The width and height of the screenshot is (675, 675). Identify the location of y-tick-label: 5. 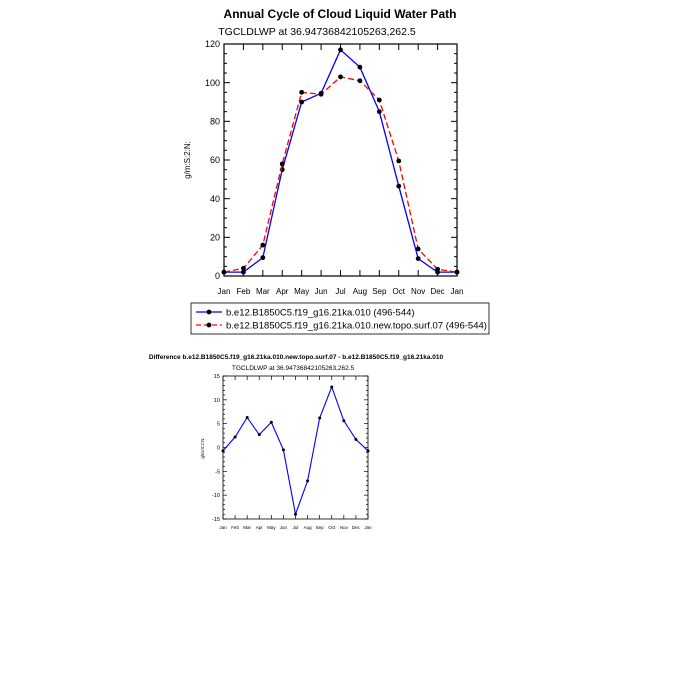
(218, 425).